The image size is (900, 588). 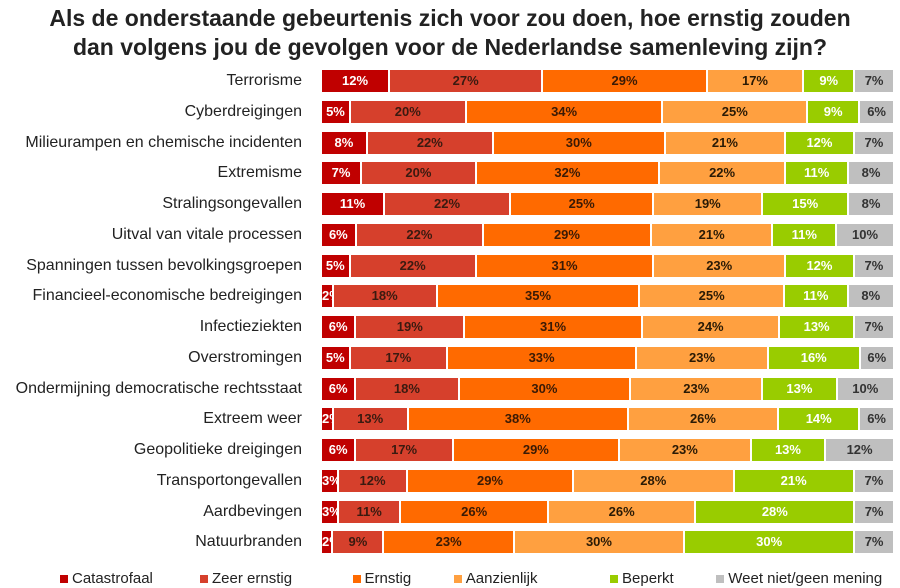 I want to click on legend-item: Ernstig, so click(x=393, y=578).